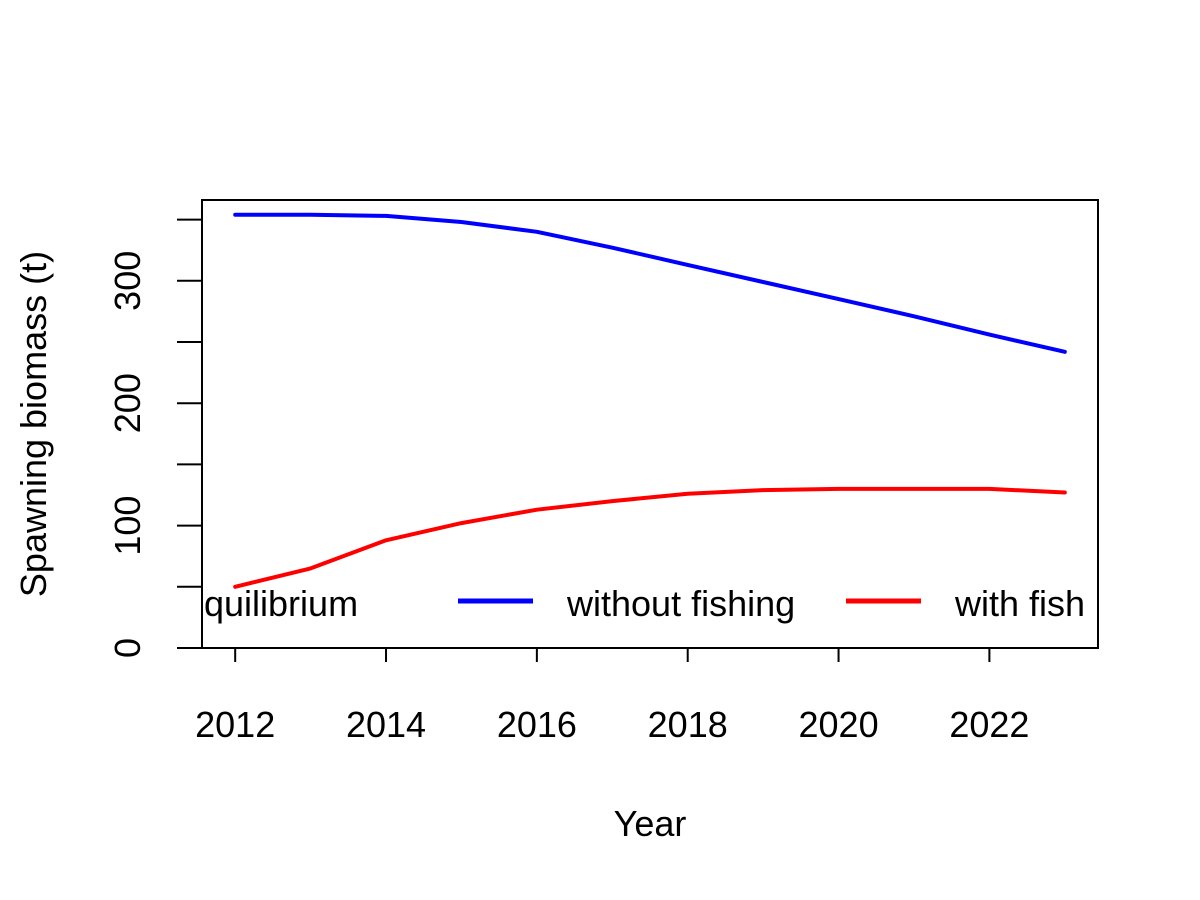 This screenshot has width=1200, height=900. Describe the element at coordinates (680, 603) in the screenshot. I see `legend-label-1: without fishing` at that location.